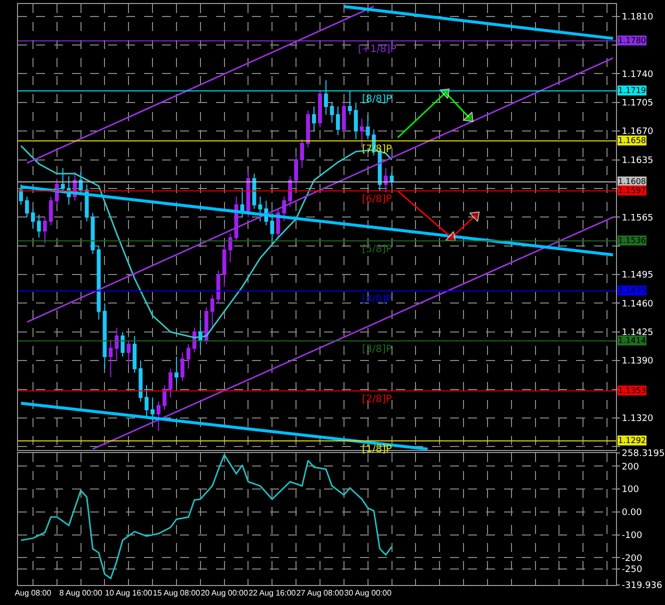 The image size is (665, 605). Describe the element at coordinates (638, 275) in the screenshot. I see `y-tick-label: 1.1495` at that location.